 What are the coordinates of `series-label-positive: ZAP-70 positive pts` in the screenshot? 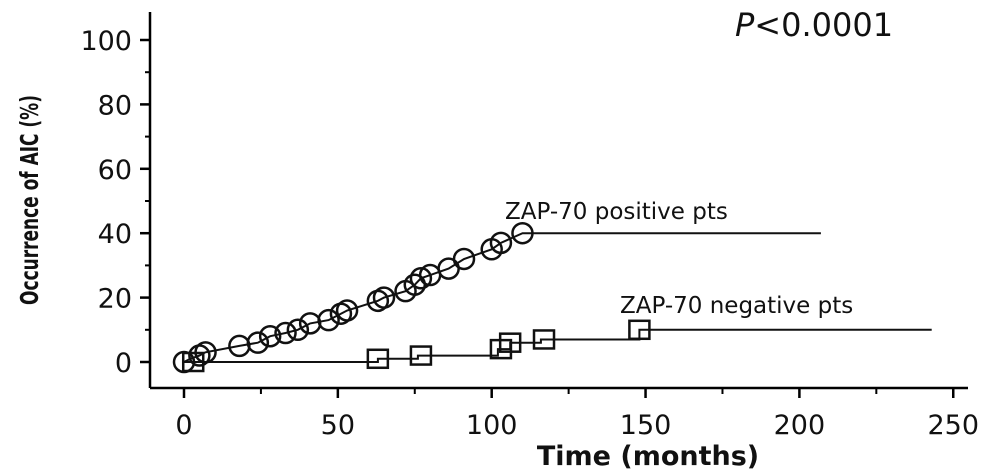 It's located at (616, 212).